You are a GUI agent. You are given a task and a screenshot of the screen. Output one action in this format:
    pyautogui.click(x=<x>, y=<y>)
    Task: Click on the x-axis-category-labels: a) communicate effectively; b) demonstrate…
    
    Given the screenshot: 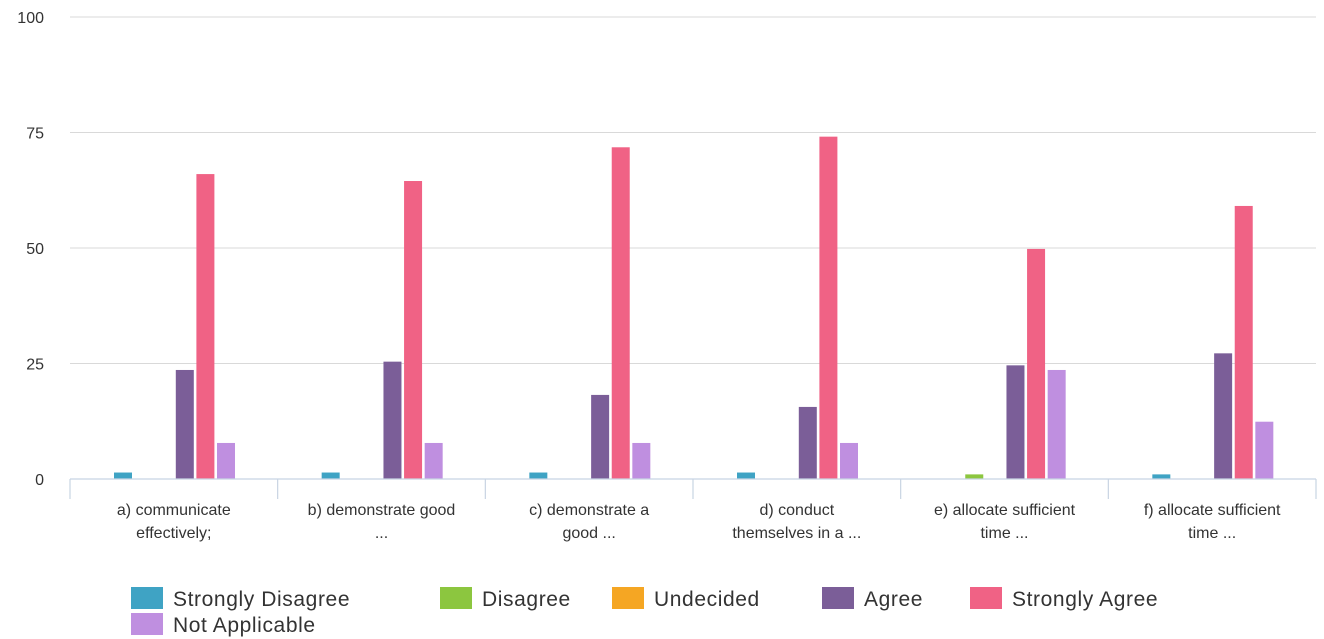 What is the action you would take?
    pyautogui.click(x=699, y=522)
    